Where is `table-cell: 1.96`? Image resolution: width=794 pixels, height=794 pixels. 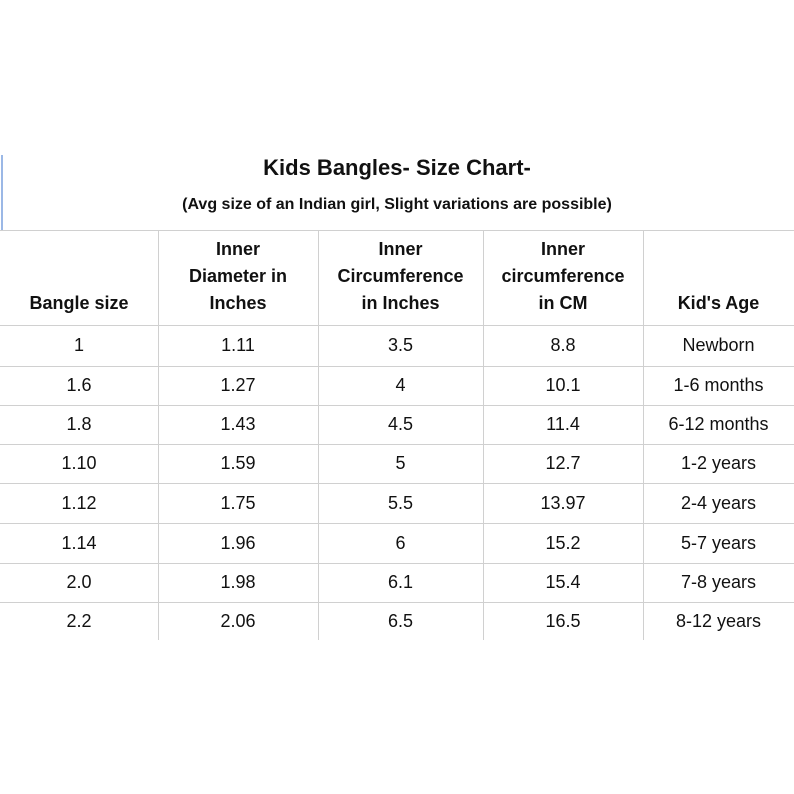 table-cell: 1.96 is located at coordinates (238, 542).